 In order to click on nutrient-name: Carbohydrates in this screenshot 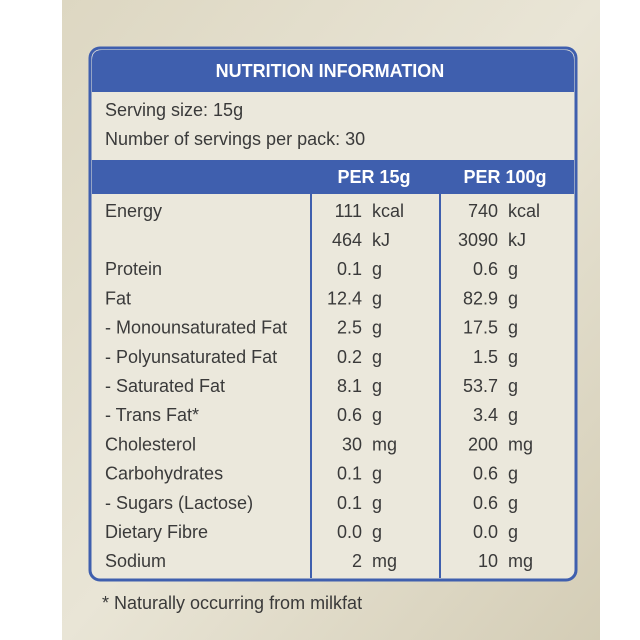, I will do `click(164, 474)`.